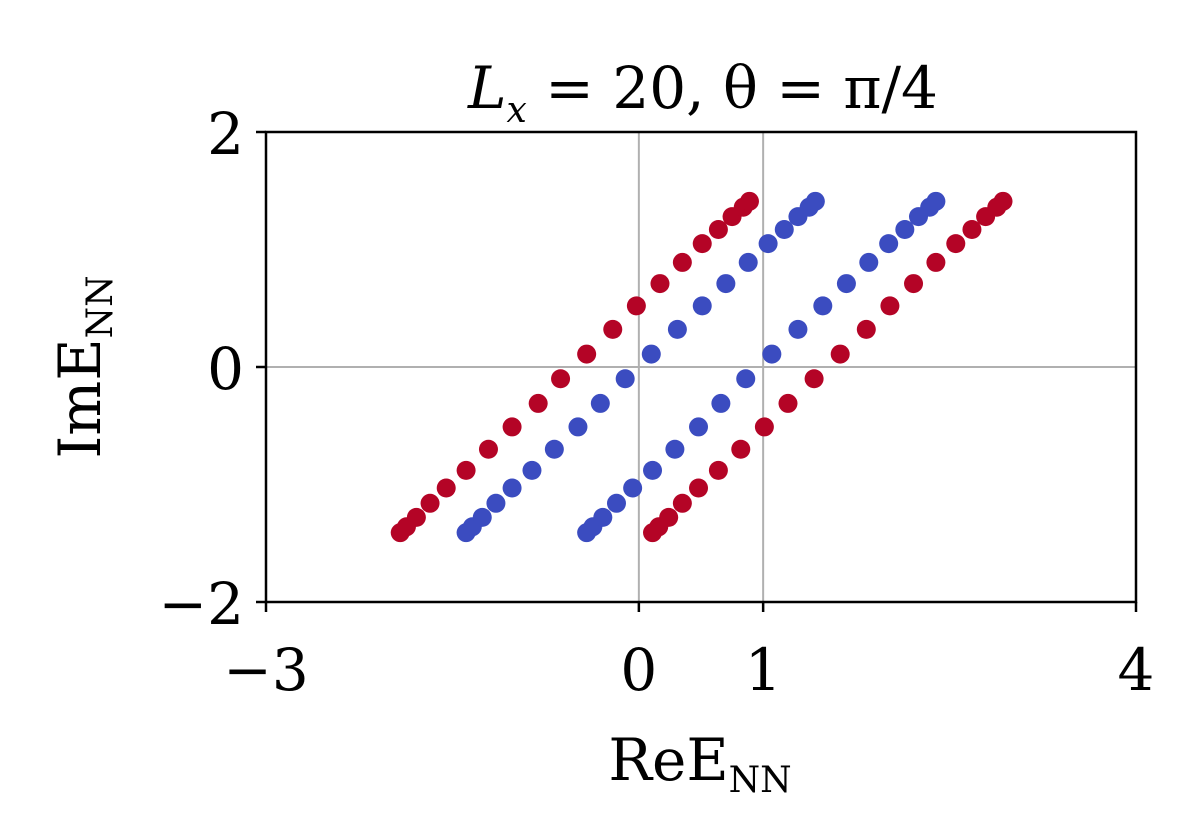  What do you see at coordinates (80, 398) in the screenshot?
I see `y-axis-label-main: ImE` at bounding box center [80, 398].